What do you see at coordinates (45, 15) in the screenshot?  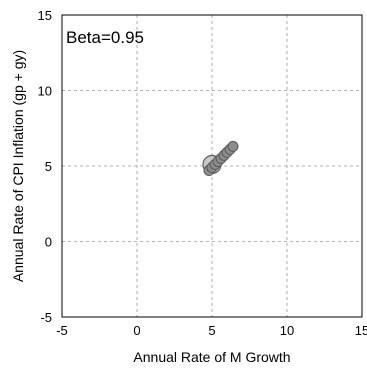 I see `y-tick-label: 15` at bounding box center [45, 15].